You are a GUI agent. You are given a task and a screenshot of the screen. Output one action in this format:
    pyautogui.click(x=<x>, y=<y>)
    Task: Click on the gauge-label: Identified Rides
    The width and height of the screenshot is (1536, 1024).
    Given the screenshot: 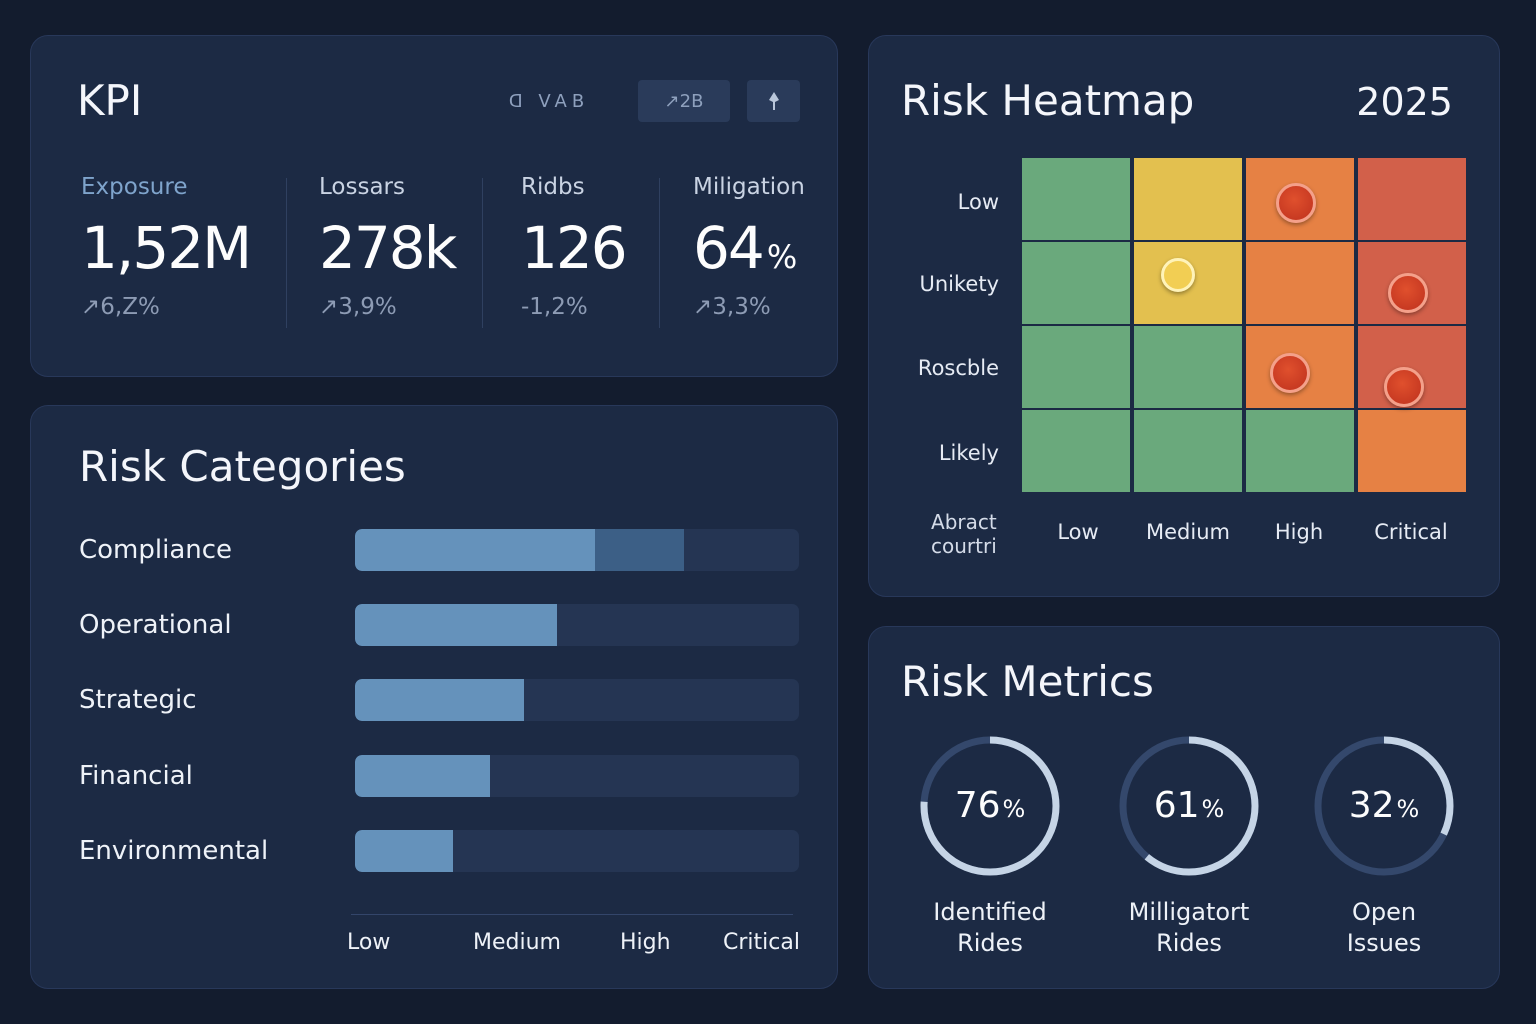 What is the action you would take?
    pyautogui.click(x=990, y=927)
    